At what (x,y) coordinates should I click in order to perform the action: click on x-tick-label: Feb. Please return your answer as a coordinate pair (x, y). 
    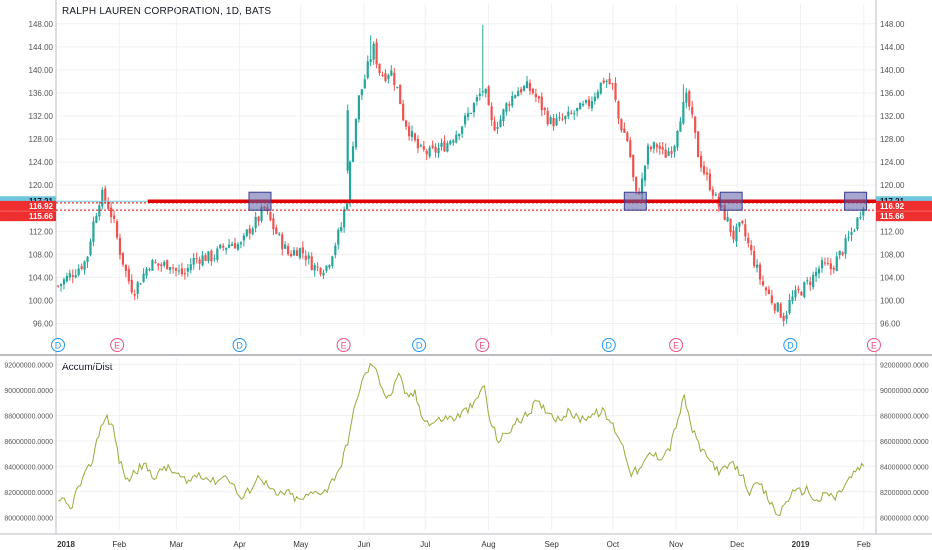
    Looking at the image, I should click on (864, 544).